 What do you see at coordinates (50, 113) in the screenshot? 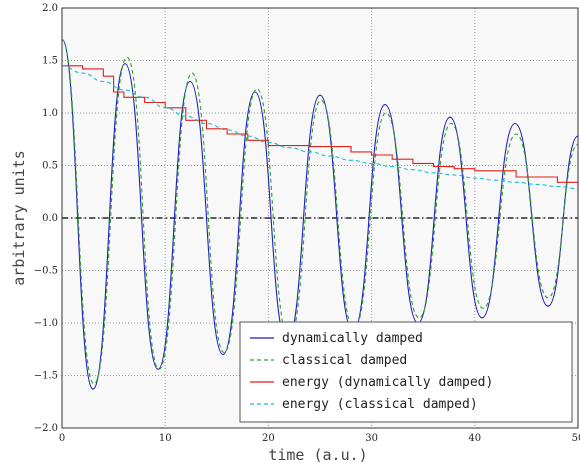
I see `y-tick-label: 1.0` at bounding box center [50, 113].